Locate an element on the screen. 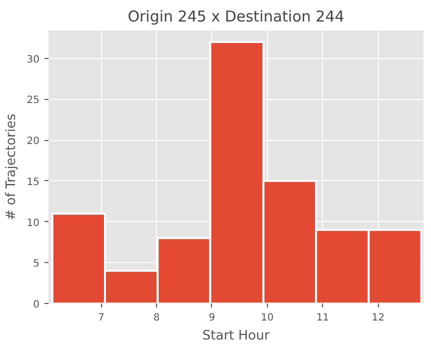  y-tick-label: 15 is located at coordinates (33, 182).